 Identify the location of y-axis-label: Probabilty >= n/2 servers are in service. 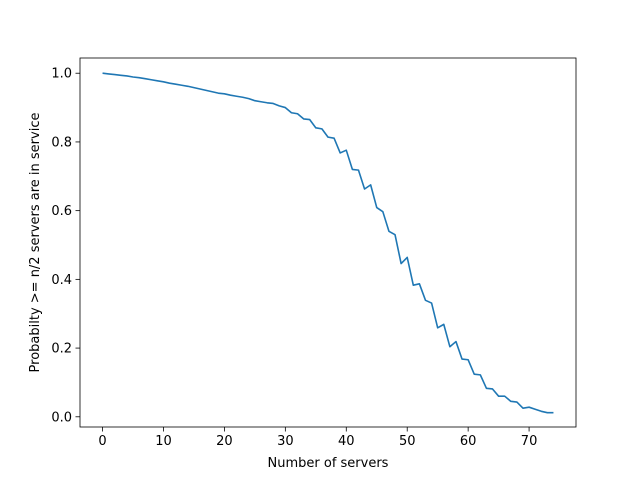
(35, 243).